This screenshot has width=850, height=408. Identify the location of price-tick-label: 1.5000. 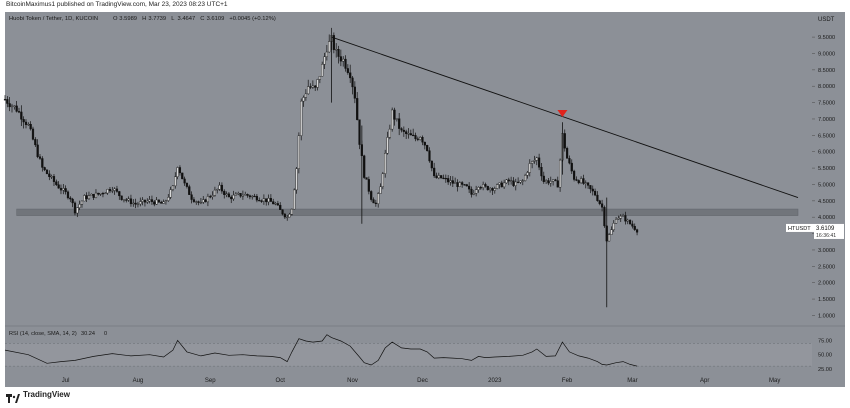
(826, 300).